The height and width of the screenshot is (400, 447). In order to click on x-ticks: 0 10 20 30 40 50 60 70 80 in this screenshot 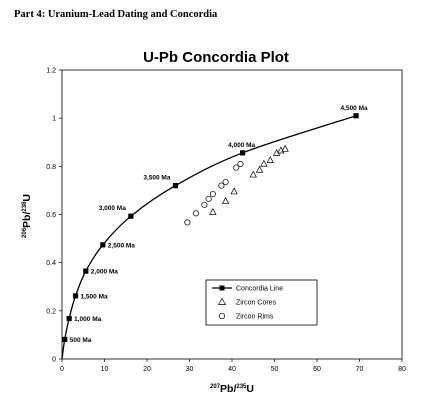, I will do `click(233, 366)`.